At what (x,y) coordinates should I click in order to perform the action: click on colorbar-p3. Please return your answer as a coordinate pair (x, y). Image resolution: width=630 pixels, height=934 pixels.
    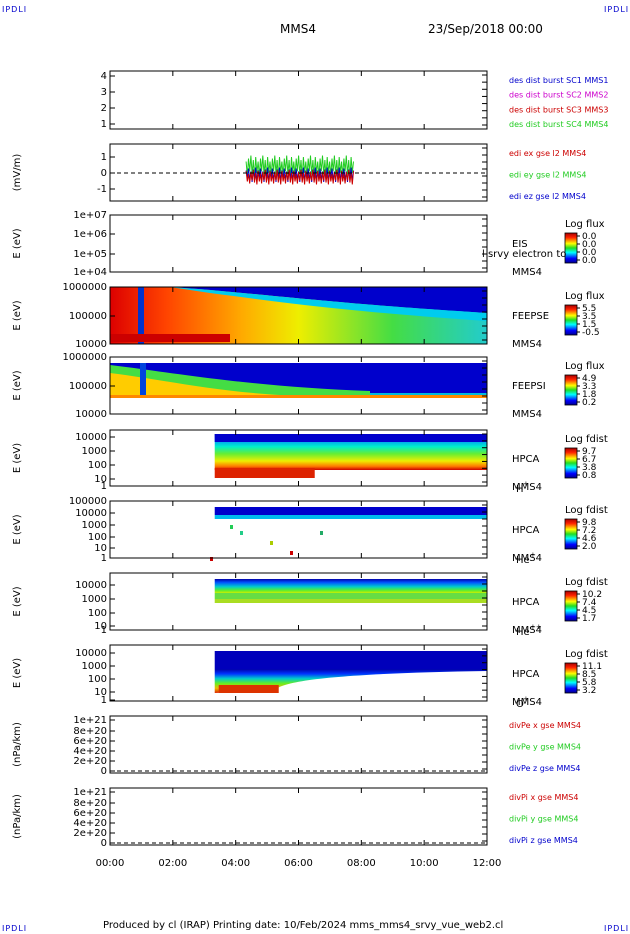
    Looking at the image, I should click on (571, 248).